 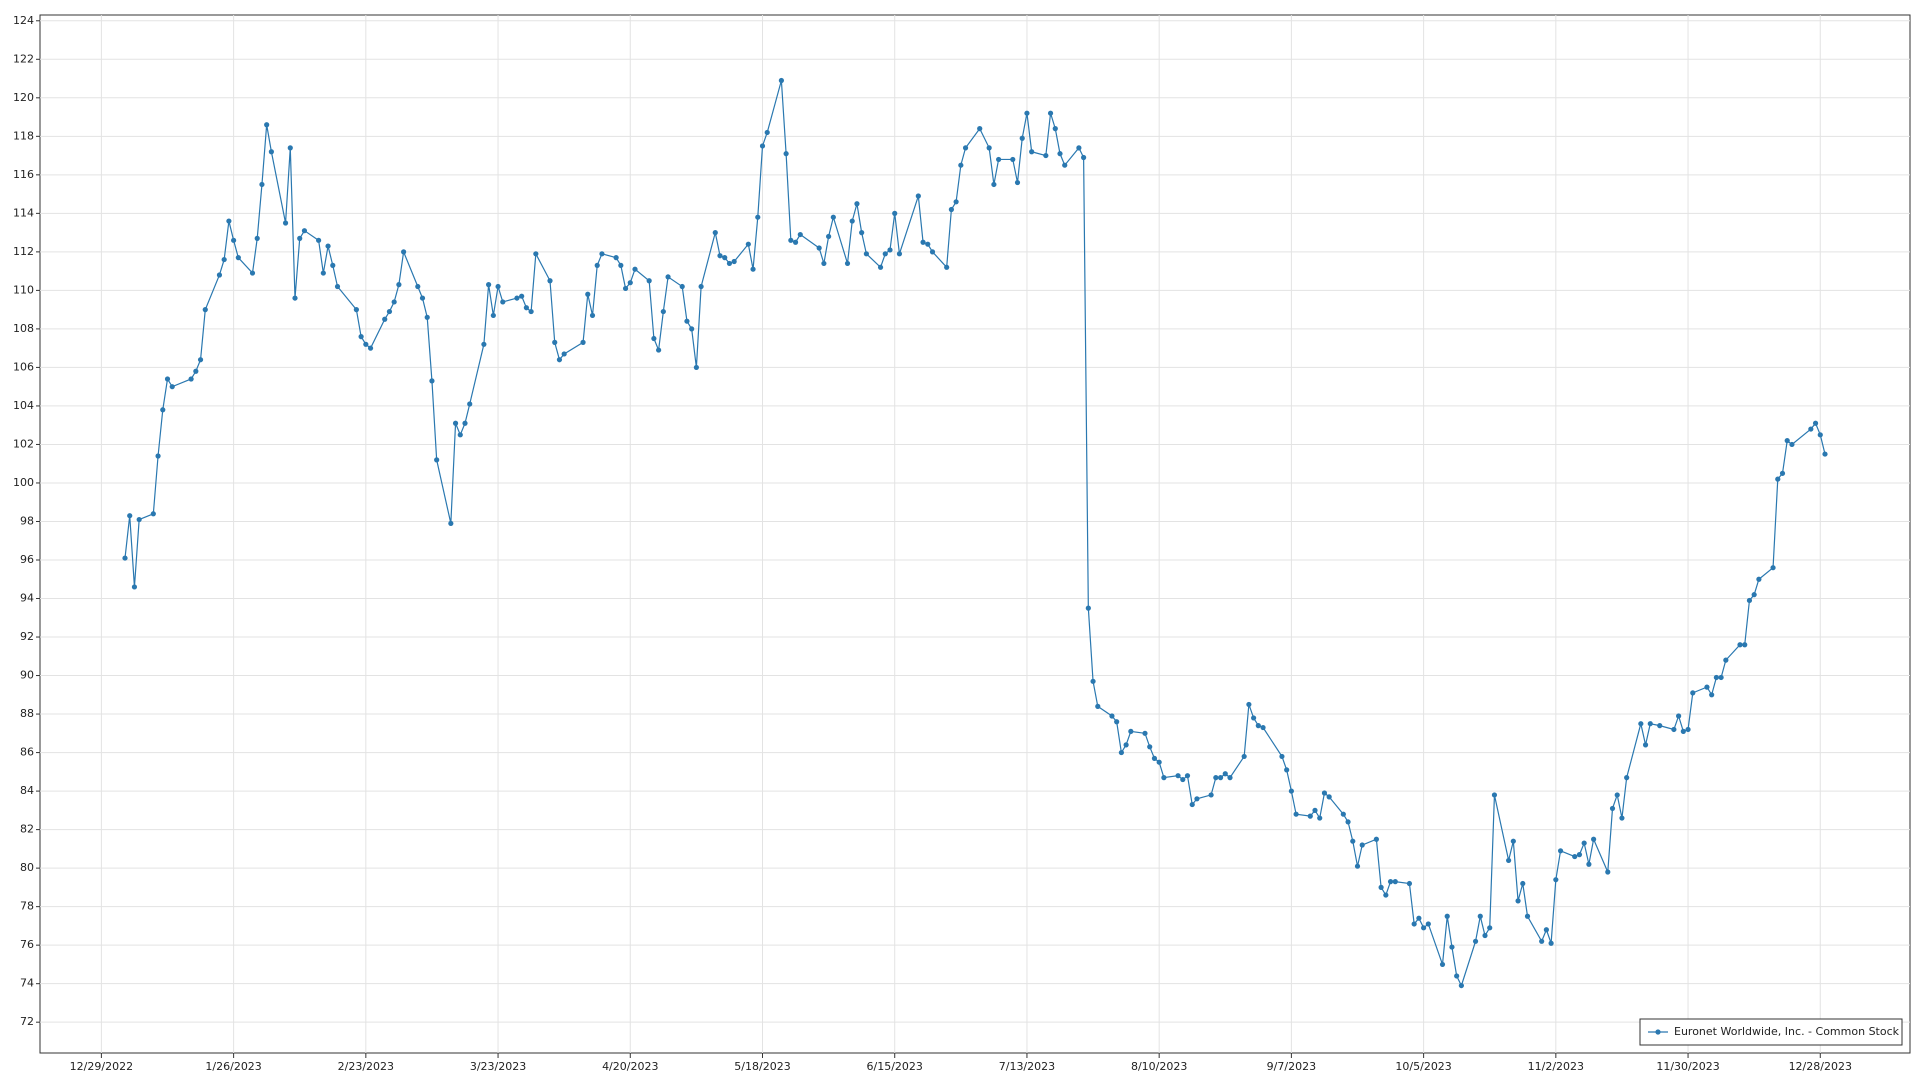 I want to click on y-tick-label: 120, so click(x=23, y=97).